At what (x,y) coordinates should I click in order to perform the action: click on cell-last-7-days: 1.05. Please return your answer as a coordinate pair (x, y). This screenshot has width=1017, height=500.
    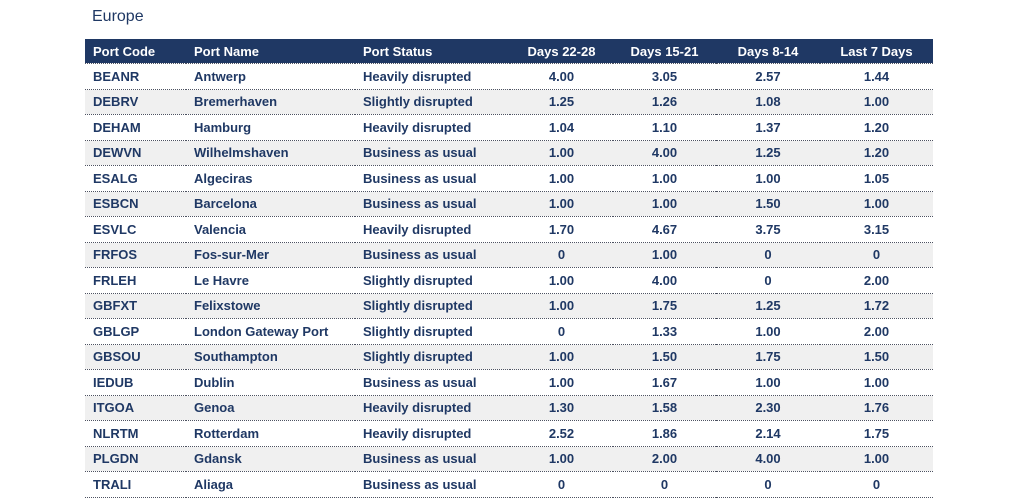
    Looking at the image, I should click on (876, 178).